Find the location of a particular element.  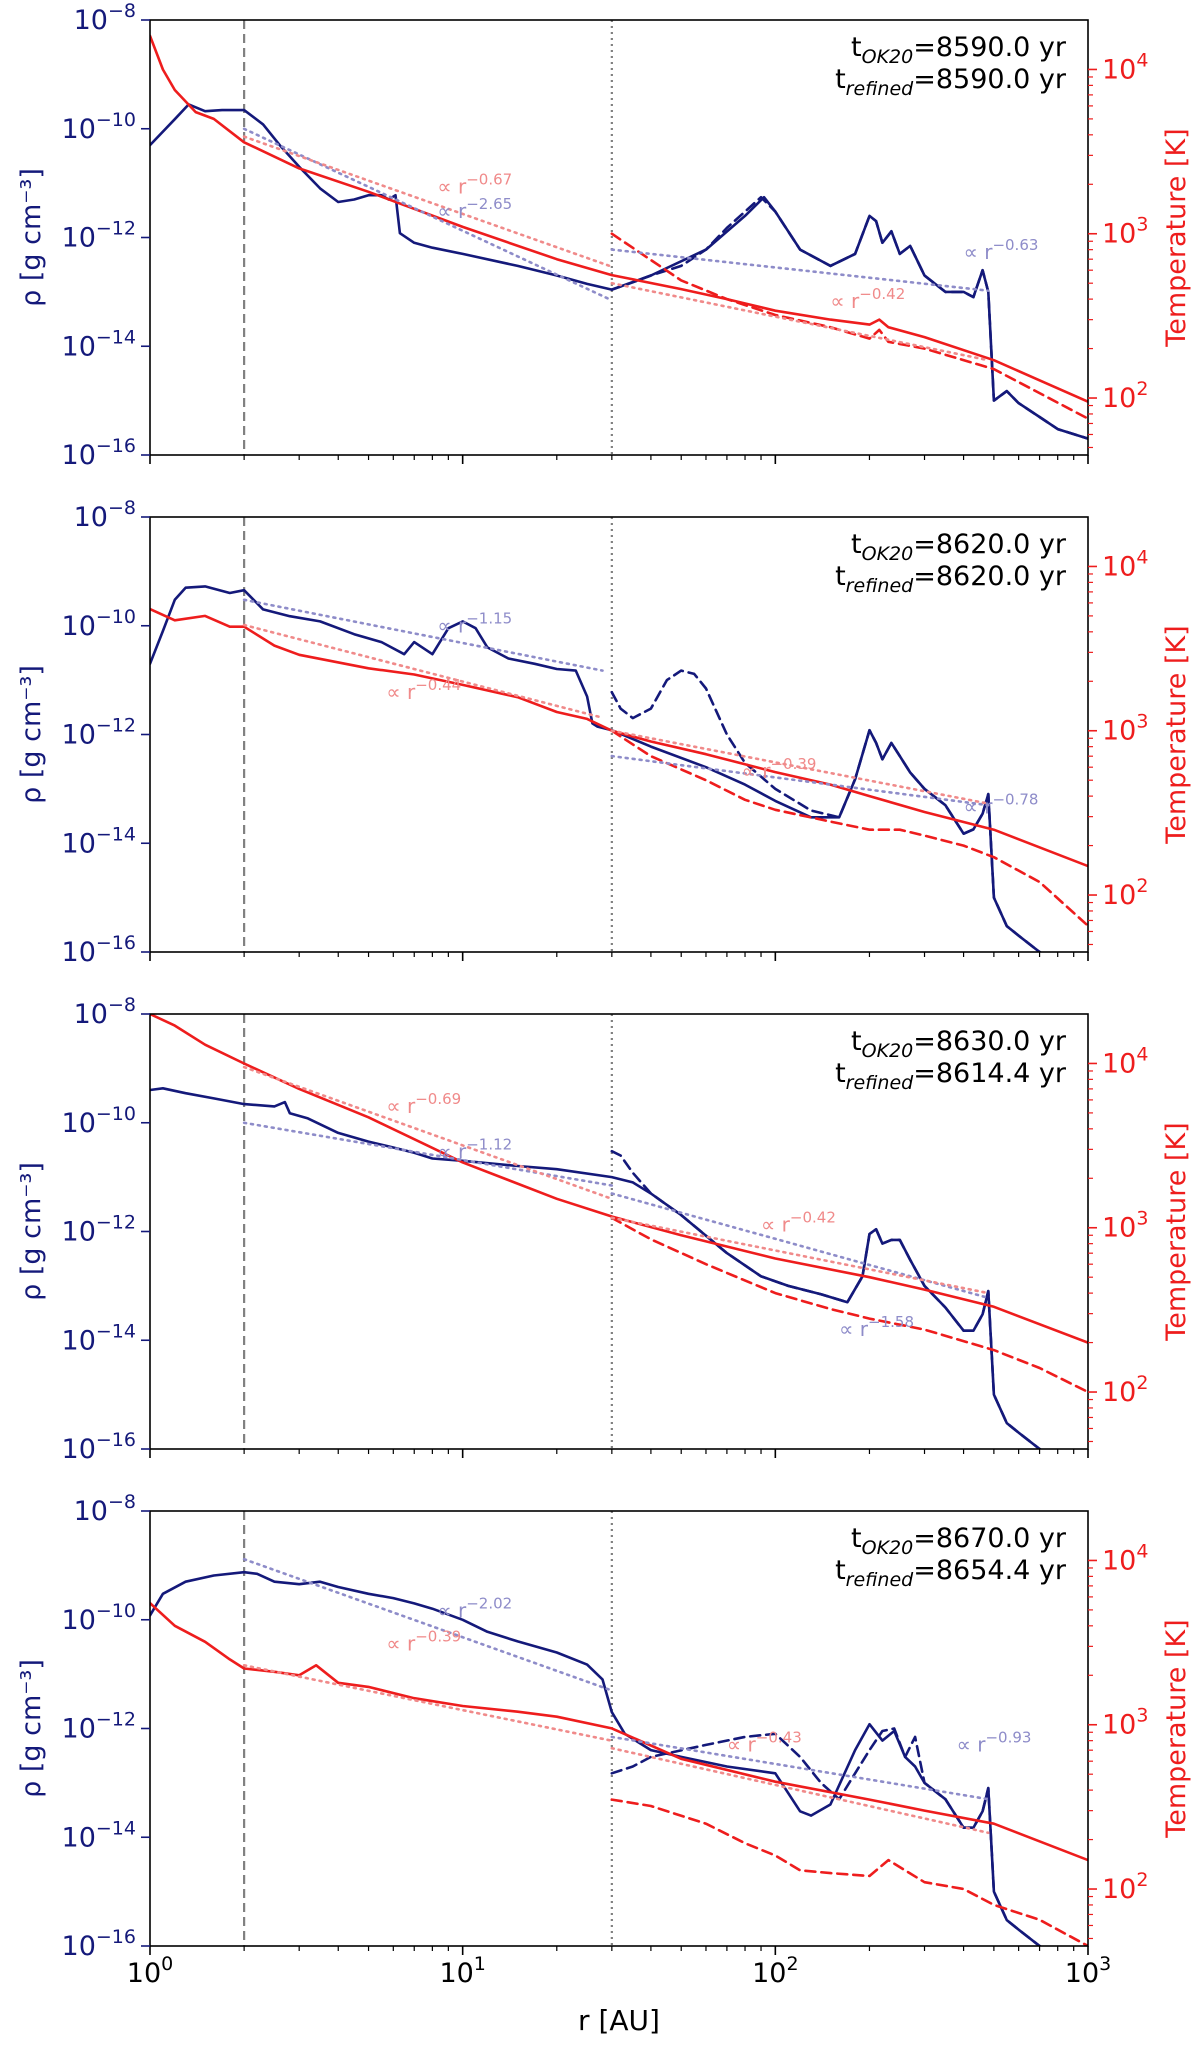

temperature-dashed-line is located at coordinates (849, 326).